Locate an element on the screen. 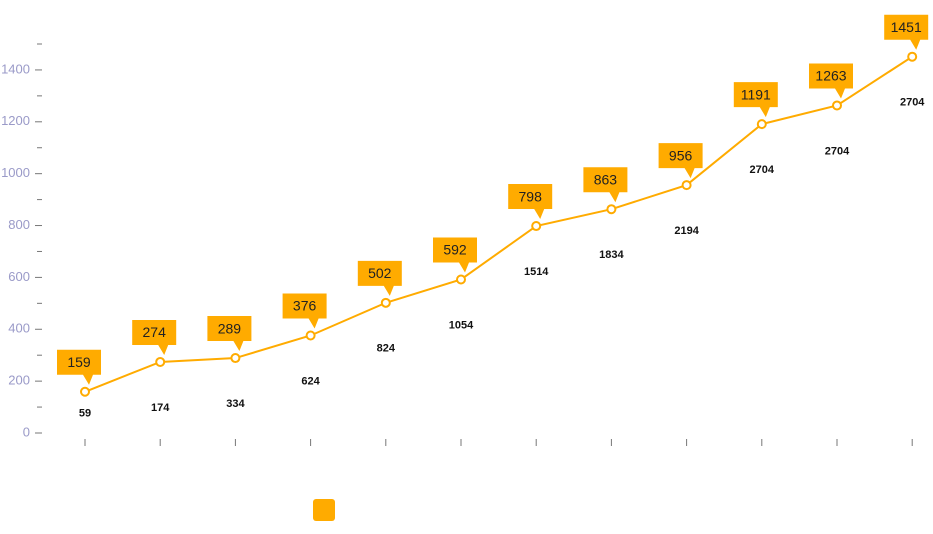  data-label: 1191 is located at coordinates (756, 94).